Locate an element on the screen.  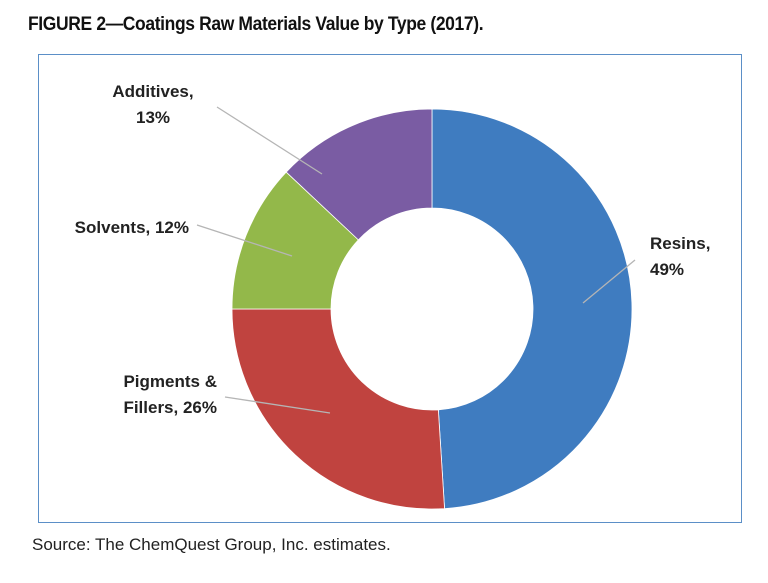
data-label-pigments-fillers: Pigments & Fillers, 26% is located at coordinates (170, 394).